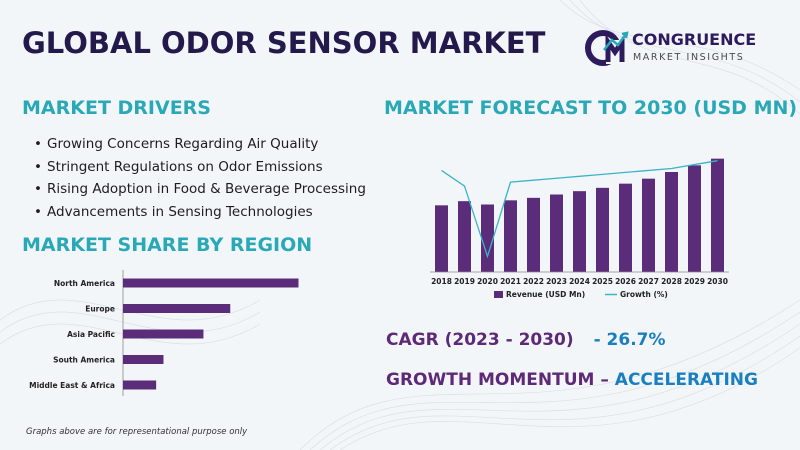 This screenshot has height=450, width=800. Describe the element at coordinates (100, 309) in the screenshot. I see `tick-label: Europe` at that location.